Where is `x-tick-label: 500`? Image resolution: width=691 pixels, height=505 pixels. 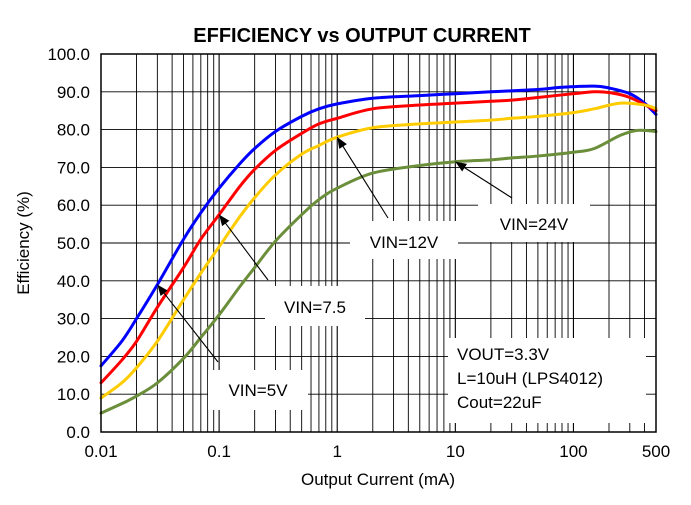
x-tick-label: 500 is located at coordinates (656, 451).